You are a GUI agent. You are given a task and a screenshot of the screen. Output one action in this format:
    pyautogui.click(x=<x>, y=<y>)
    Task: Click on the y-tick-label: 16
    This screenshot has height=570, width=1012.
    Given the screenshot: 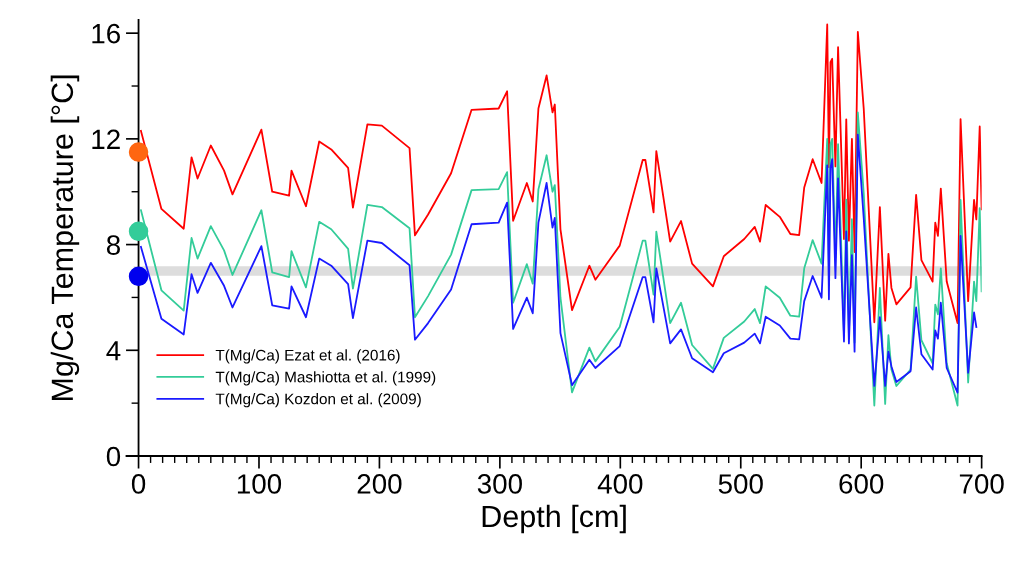 What is the action you would take?
    pyautogui.click(x=106, y=33)
    